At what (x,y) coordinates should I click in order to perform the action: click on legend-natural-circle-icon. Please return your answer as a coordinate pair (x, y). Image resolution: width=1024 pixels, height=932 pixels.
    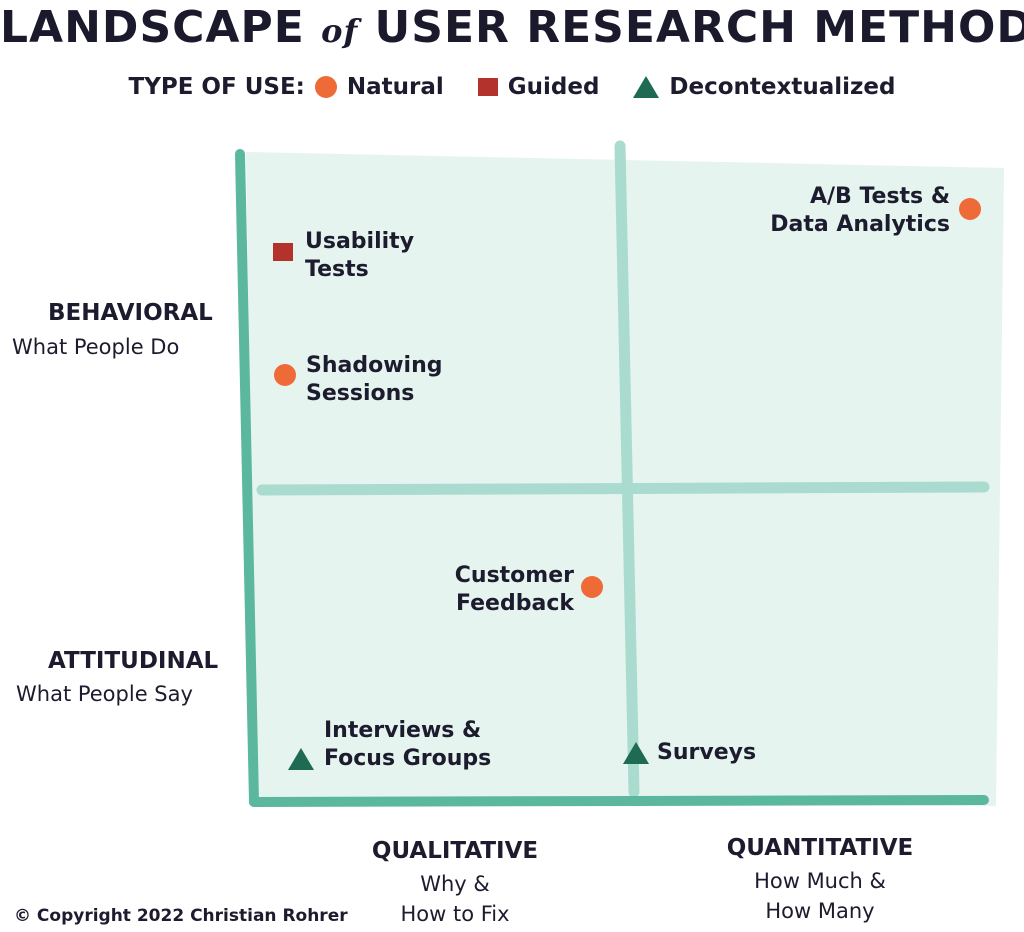
    Looking at the image, I should click on (325, 87).